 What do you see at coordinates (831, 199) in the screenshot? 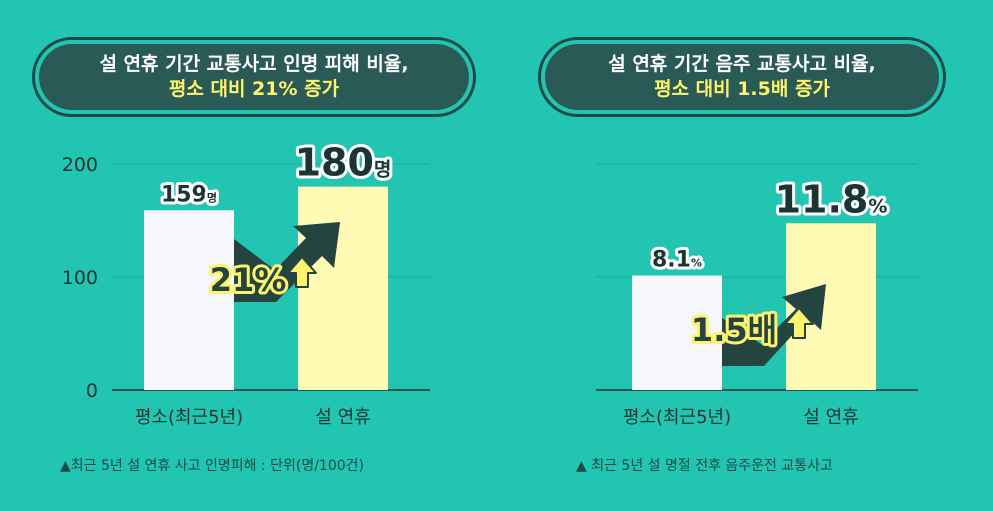
I see `data-label: 11.8%` at bounding box center [831, 199].